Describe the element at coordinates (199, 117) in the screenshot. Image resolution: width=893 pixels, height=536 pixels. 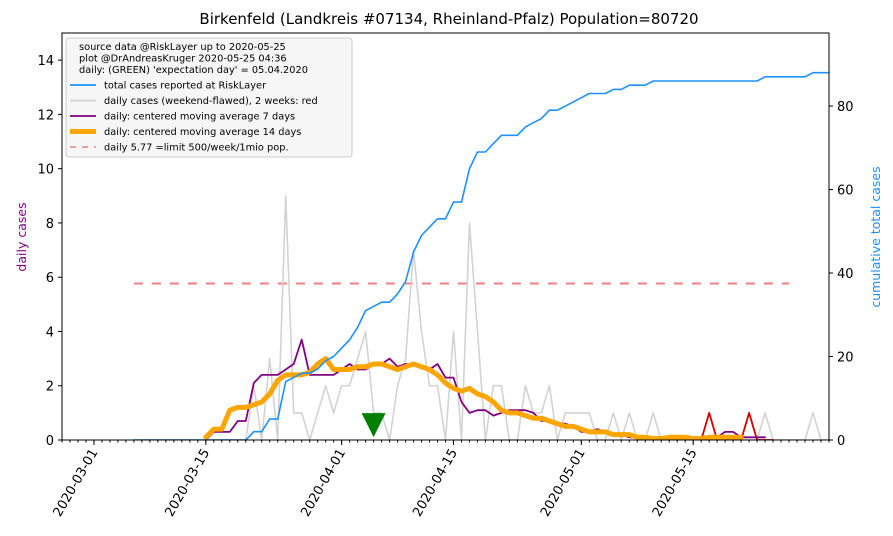
I see `legend-entry-label: daily: centered moving average 7 days` at that location.